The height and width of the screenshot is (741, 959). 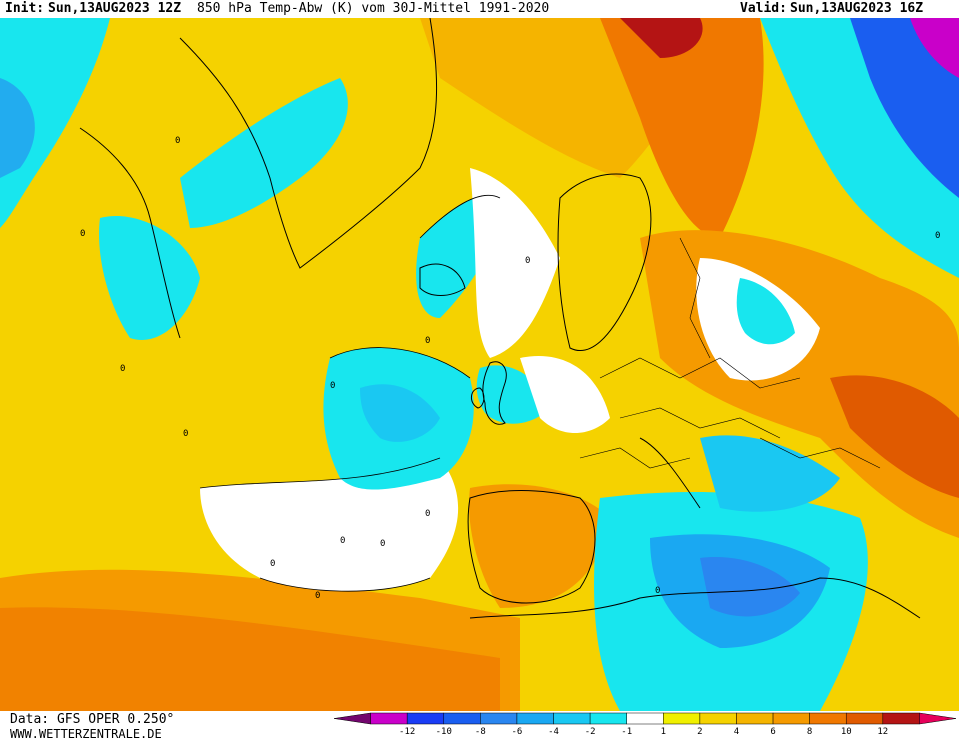 I want to click on legend-tick-label: 1, so click(x=663, y=732).